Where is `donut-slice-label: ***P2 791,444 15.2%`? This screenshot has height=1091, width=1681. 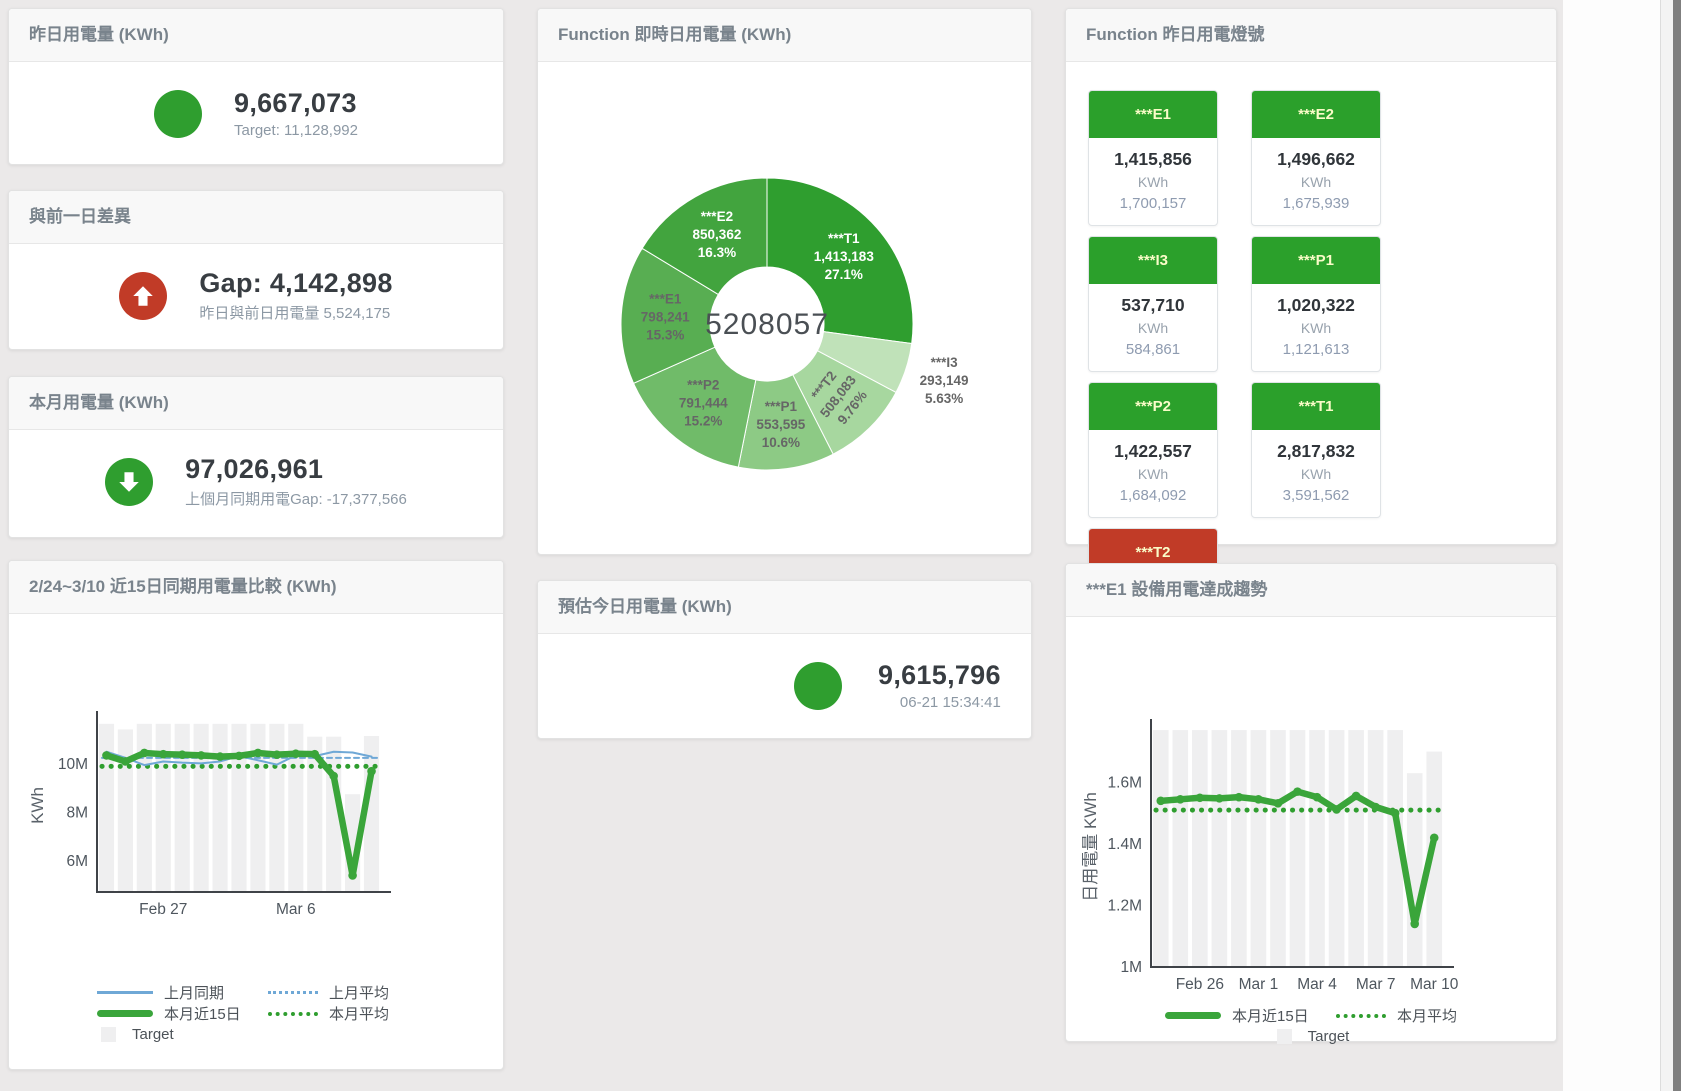 donut-slice-label: ***P2 791,444 15.2% is located at coordinates (703, 403).